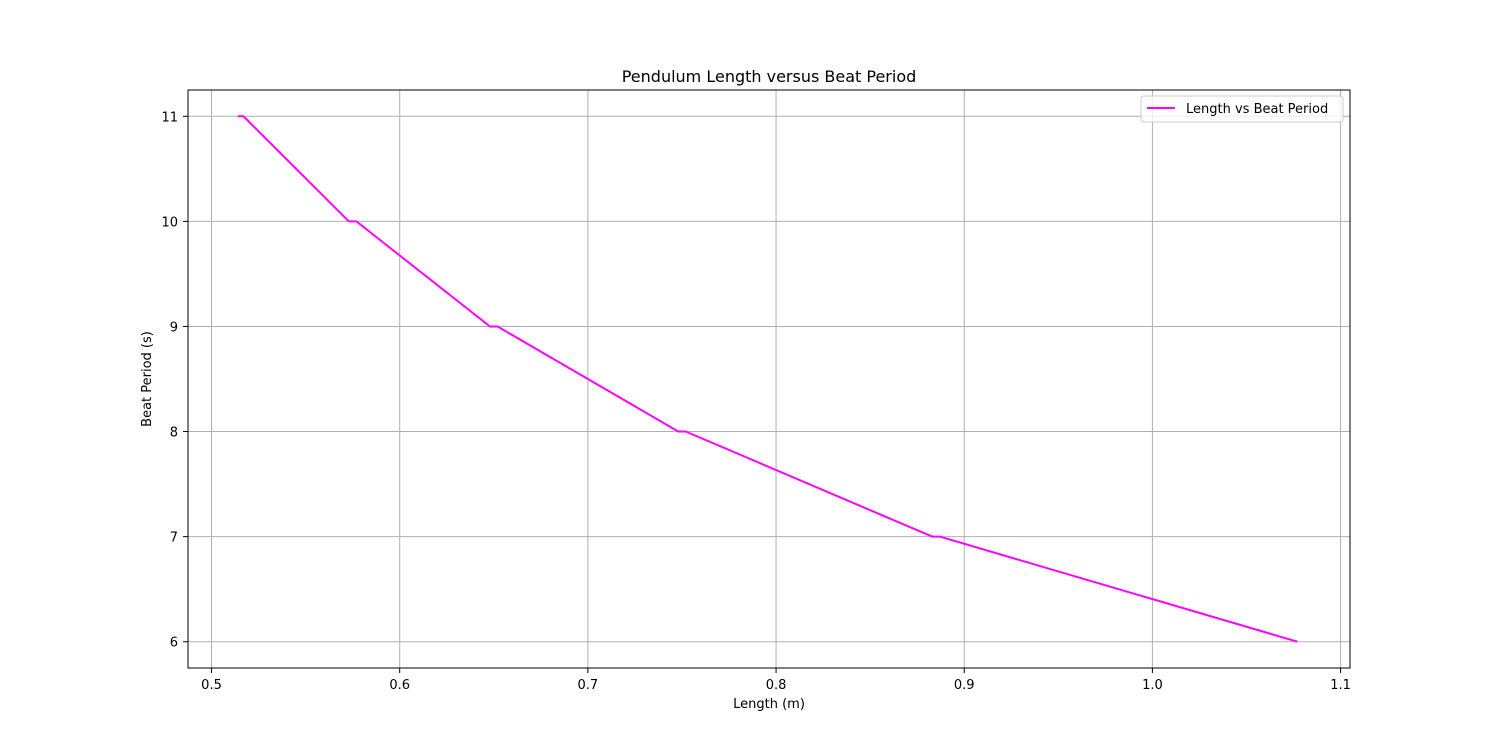  I want to click on x-tick-label: 1.0, so click(1152, 685).